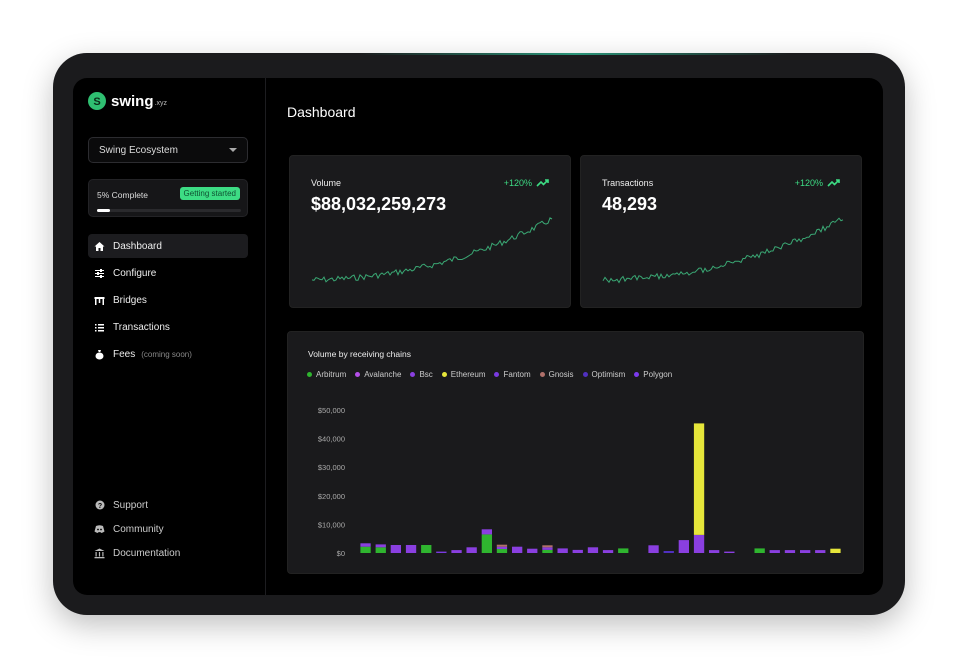  What do you see at coordinates (99, 273) in the screenshot?
I see `sliders-icon` at bounding box center [99, 273].